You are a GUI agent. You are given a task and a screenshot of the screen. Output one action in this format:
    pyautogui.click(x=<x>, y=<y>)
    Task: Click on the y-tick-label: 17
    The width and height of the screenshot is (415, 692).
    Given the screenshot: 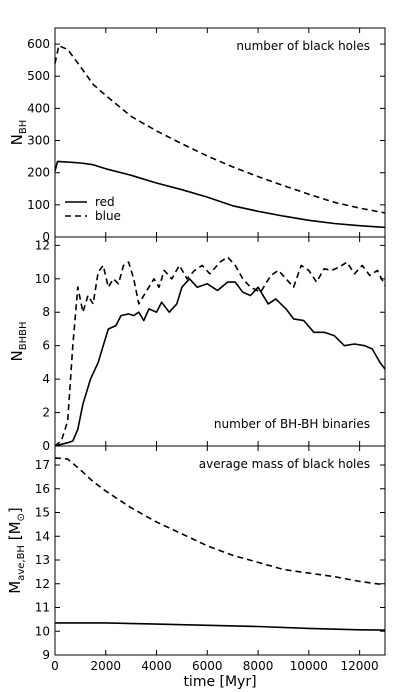 What is the action you would take?
    pyautogui.click(x=42, y=465)
    